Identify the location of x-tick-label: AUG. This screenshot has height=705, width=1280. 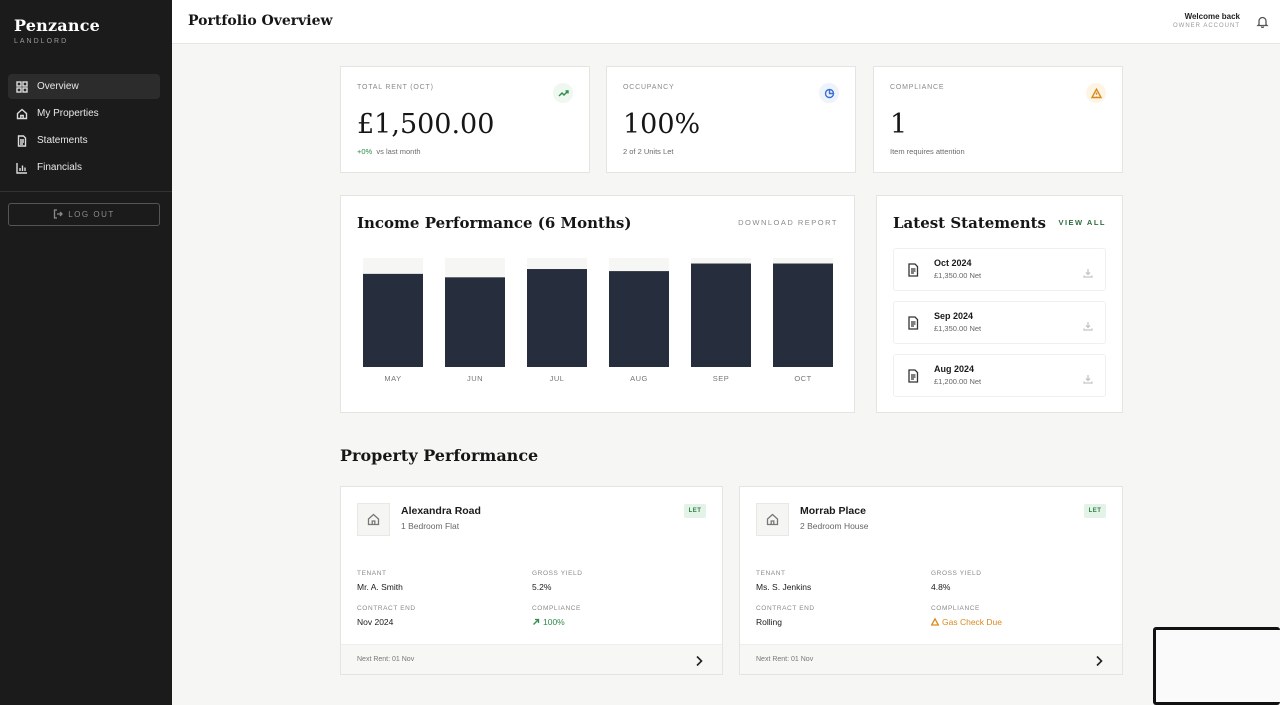
(639, 378).